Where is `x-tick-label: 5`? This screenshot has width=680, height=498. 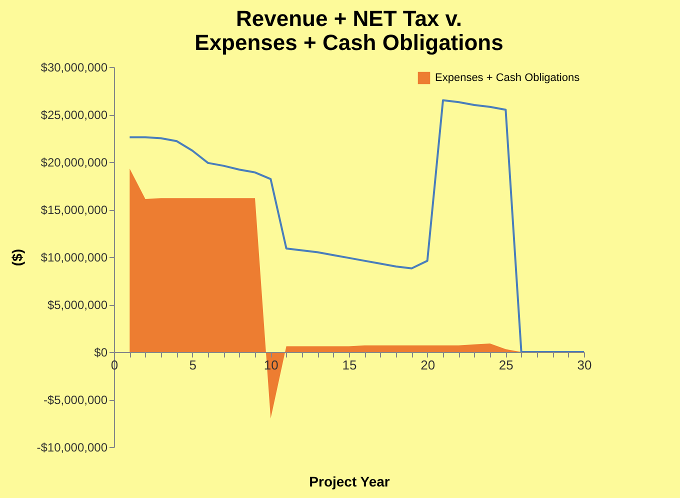 x-tick-label: 5 is located at coordinates (192, 365).